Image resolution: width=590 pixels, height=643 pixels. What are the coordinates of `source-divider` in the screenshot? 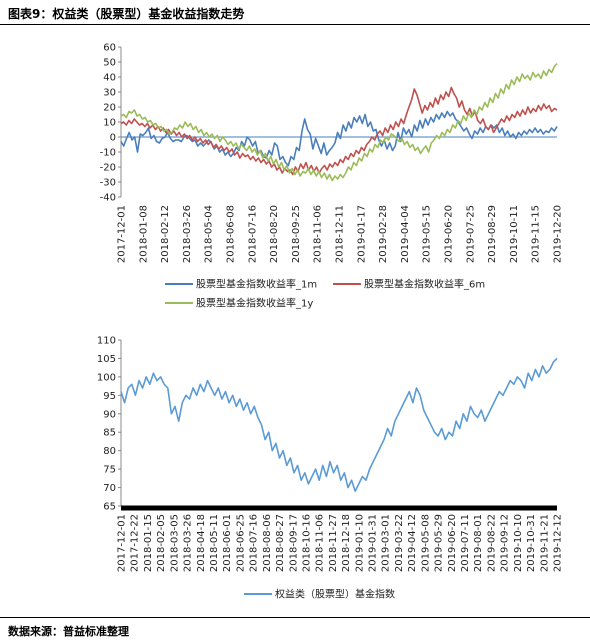 It's located at (295, 617).